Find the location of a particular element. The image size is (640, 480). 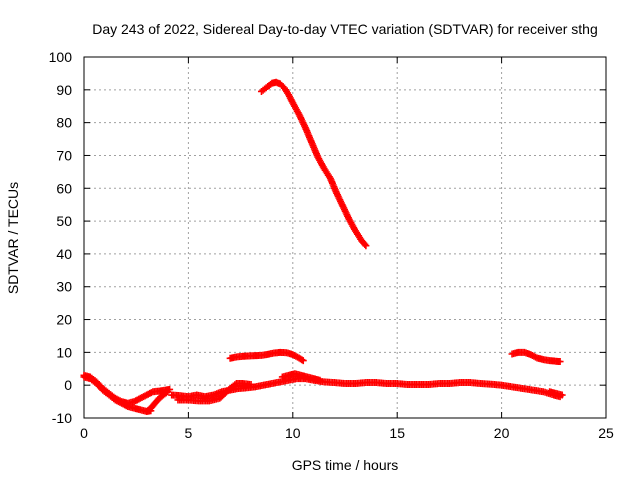

x-tick-label: 25 is located at coordinates (606, 433).